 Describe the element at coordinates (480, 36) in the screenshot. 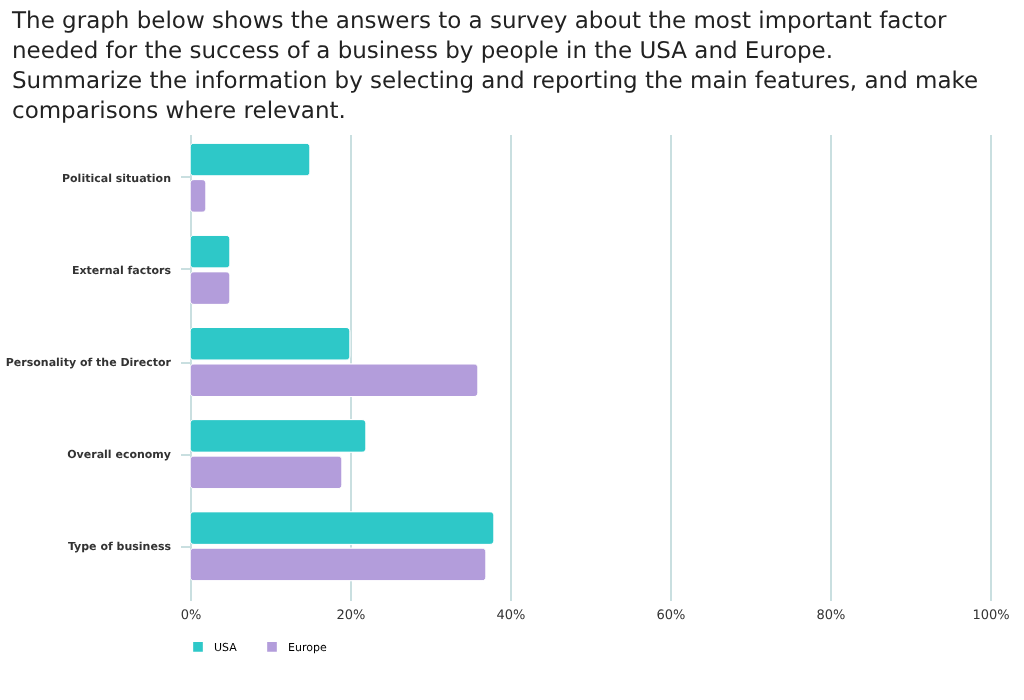

I see `chart-title: The graph below shows the answers to a survey about the most important factor needed for the success of a business by people in the USA and Europe.` at that location.